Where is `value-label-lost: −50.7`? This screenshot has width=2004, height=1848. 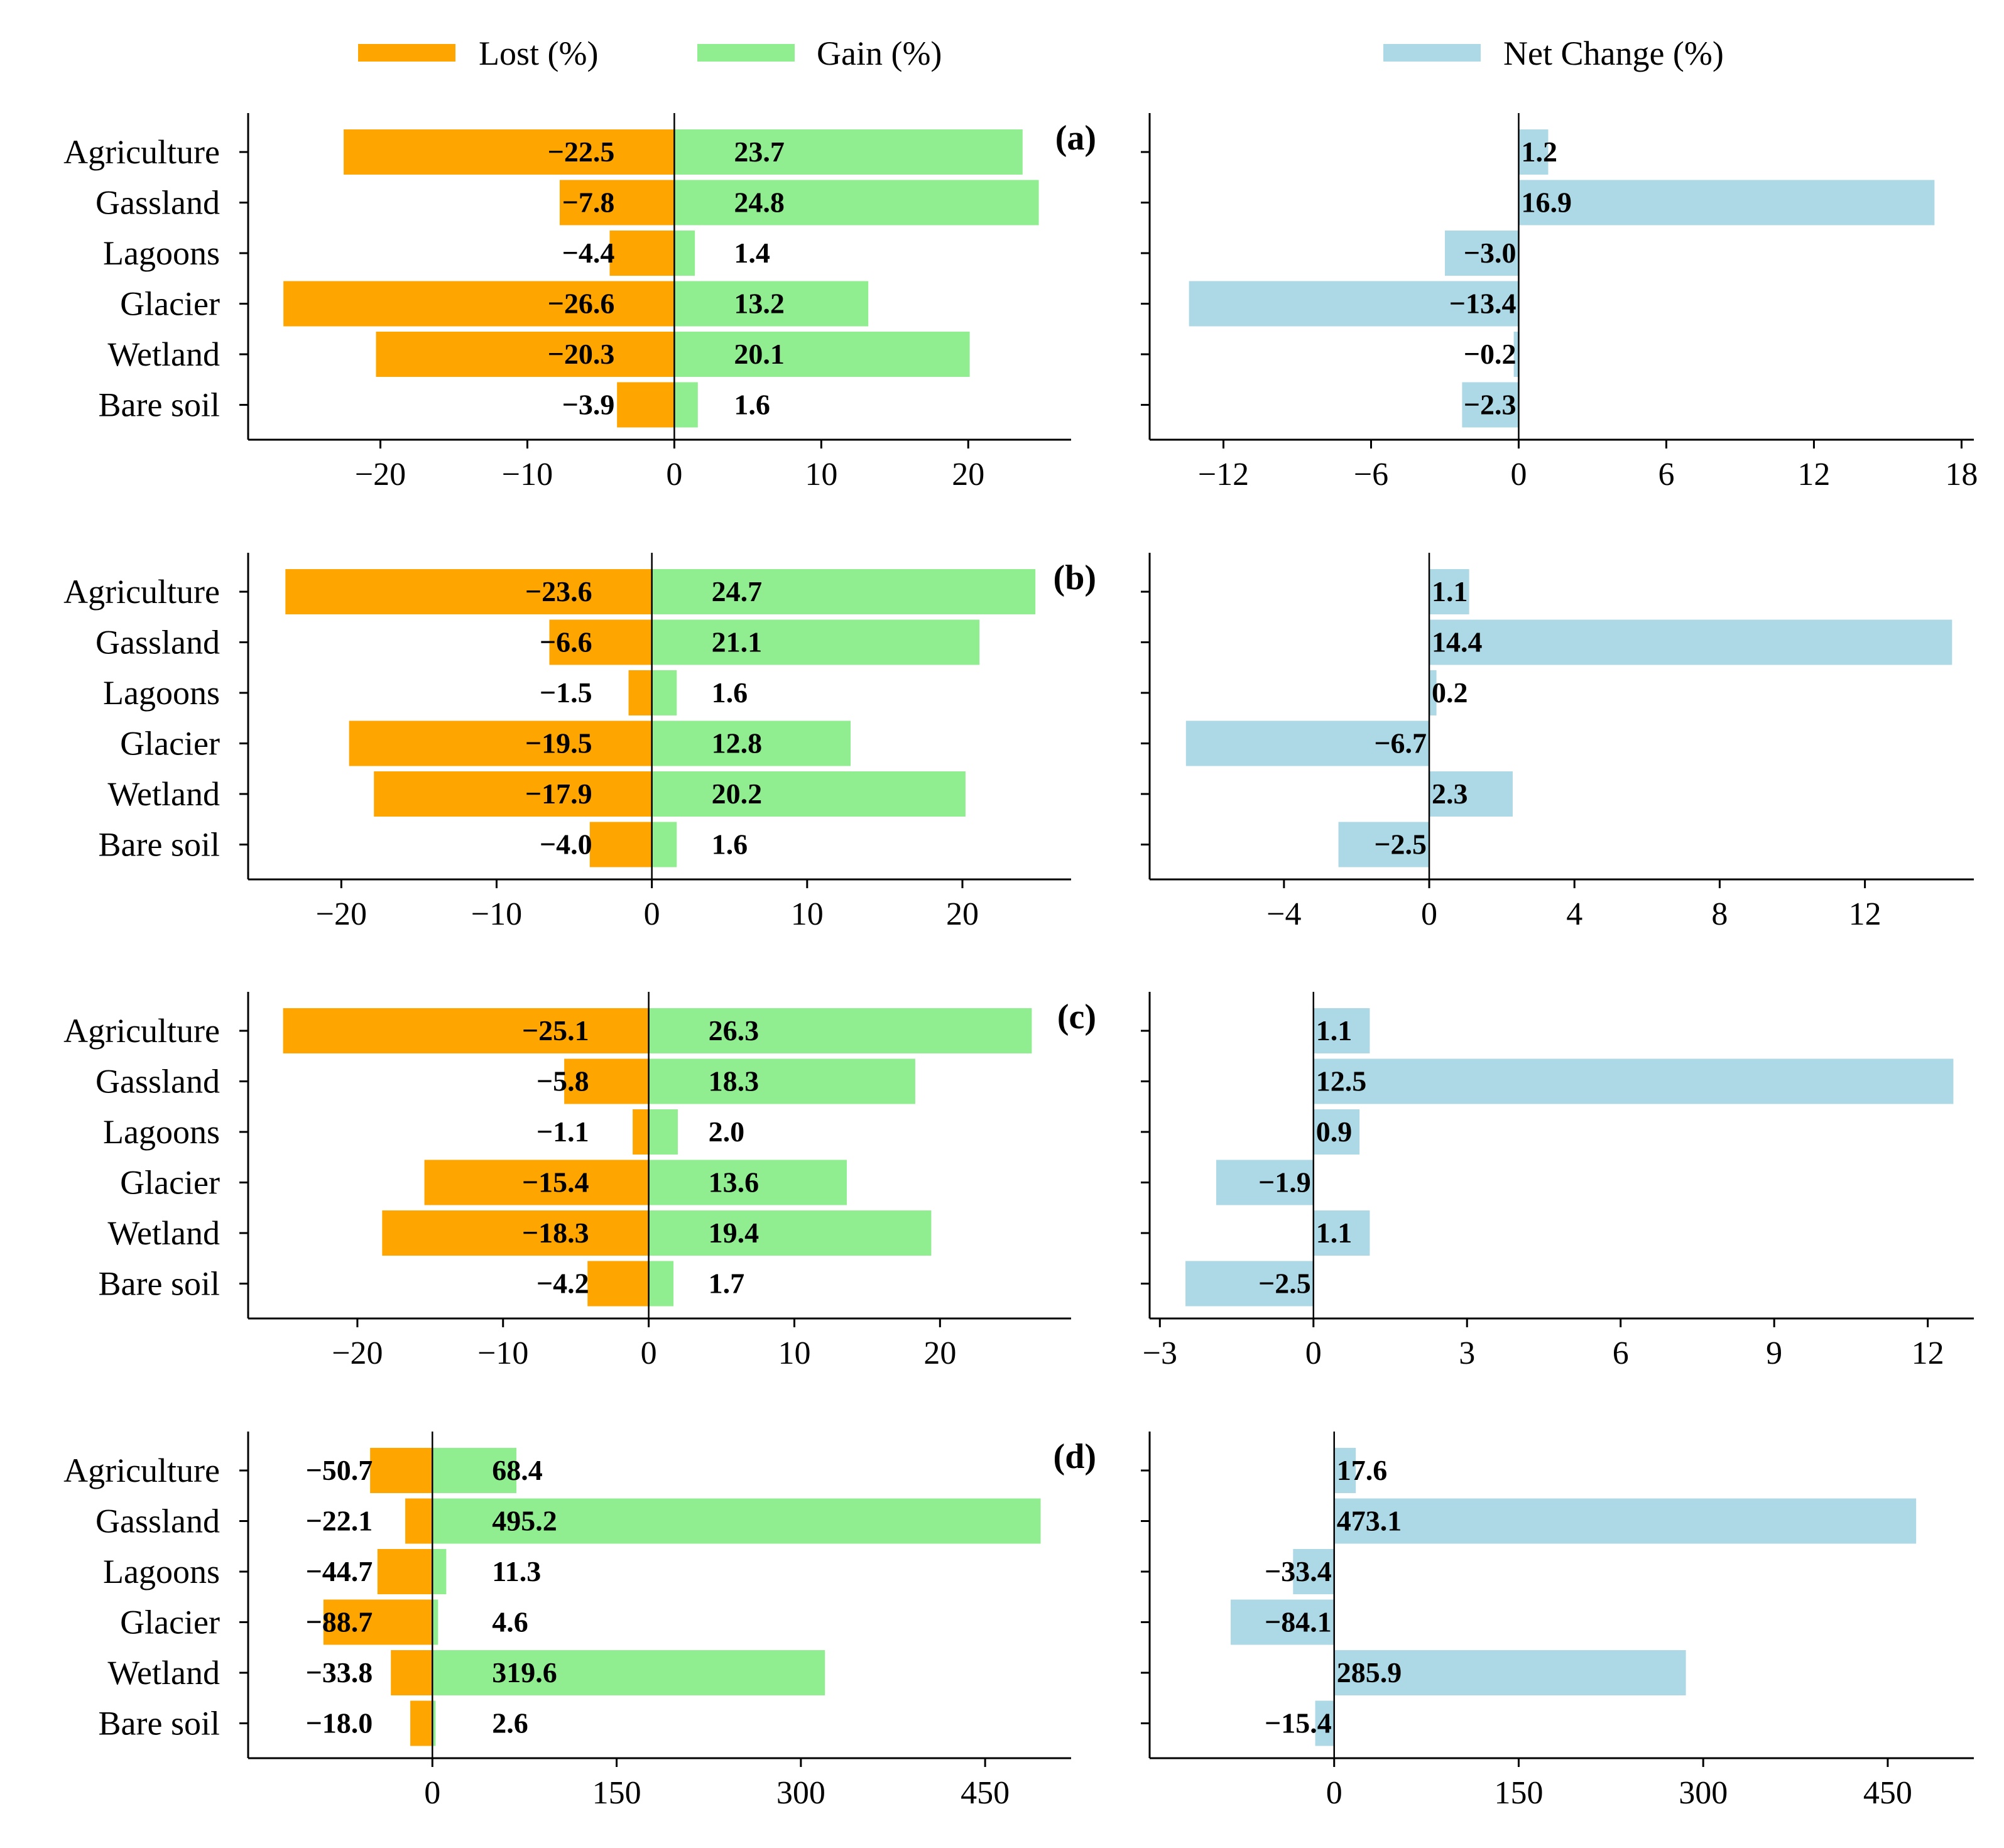
value-label-lost: −50.7 is located at coordinates (339, 1470).